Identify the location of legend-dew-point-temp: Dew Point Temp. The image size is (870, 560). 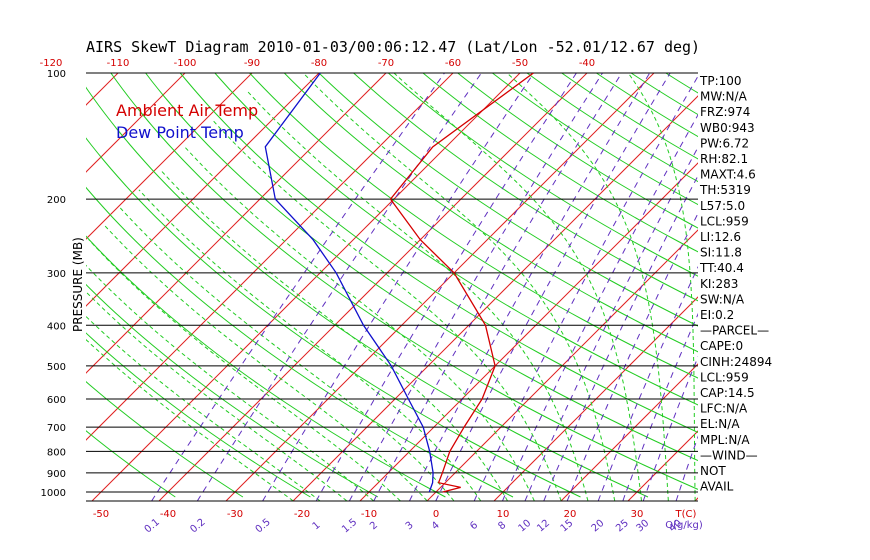
(180, 132).